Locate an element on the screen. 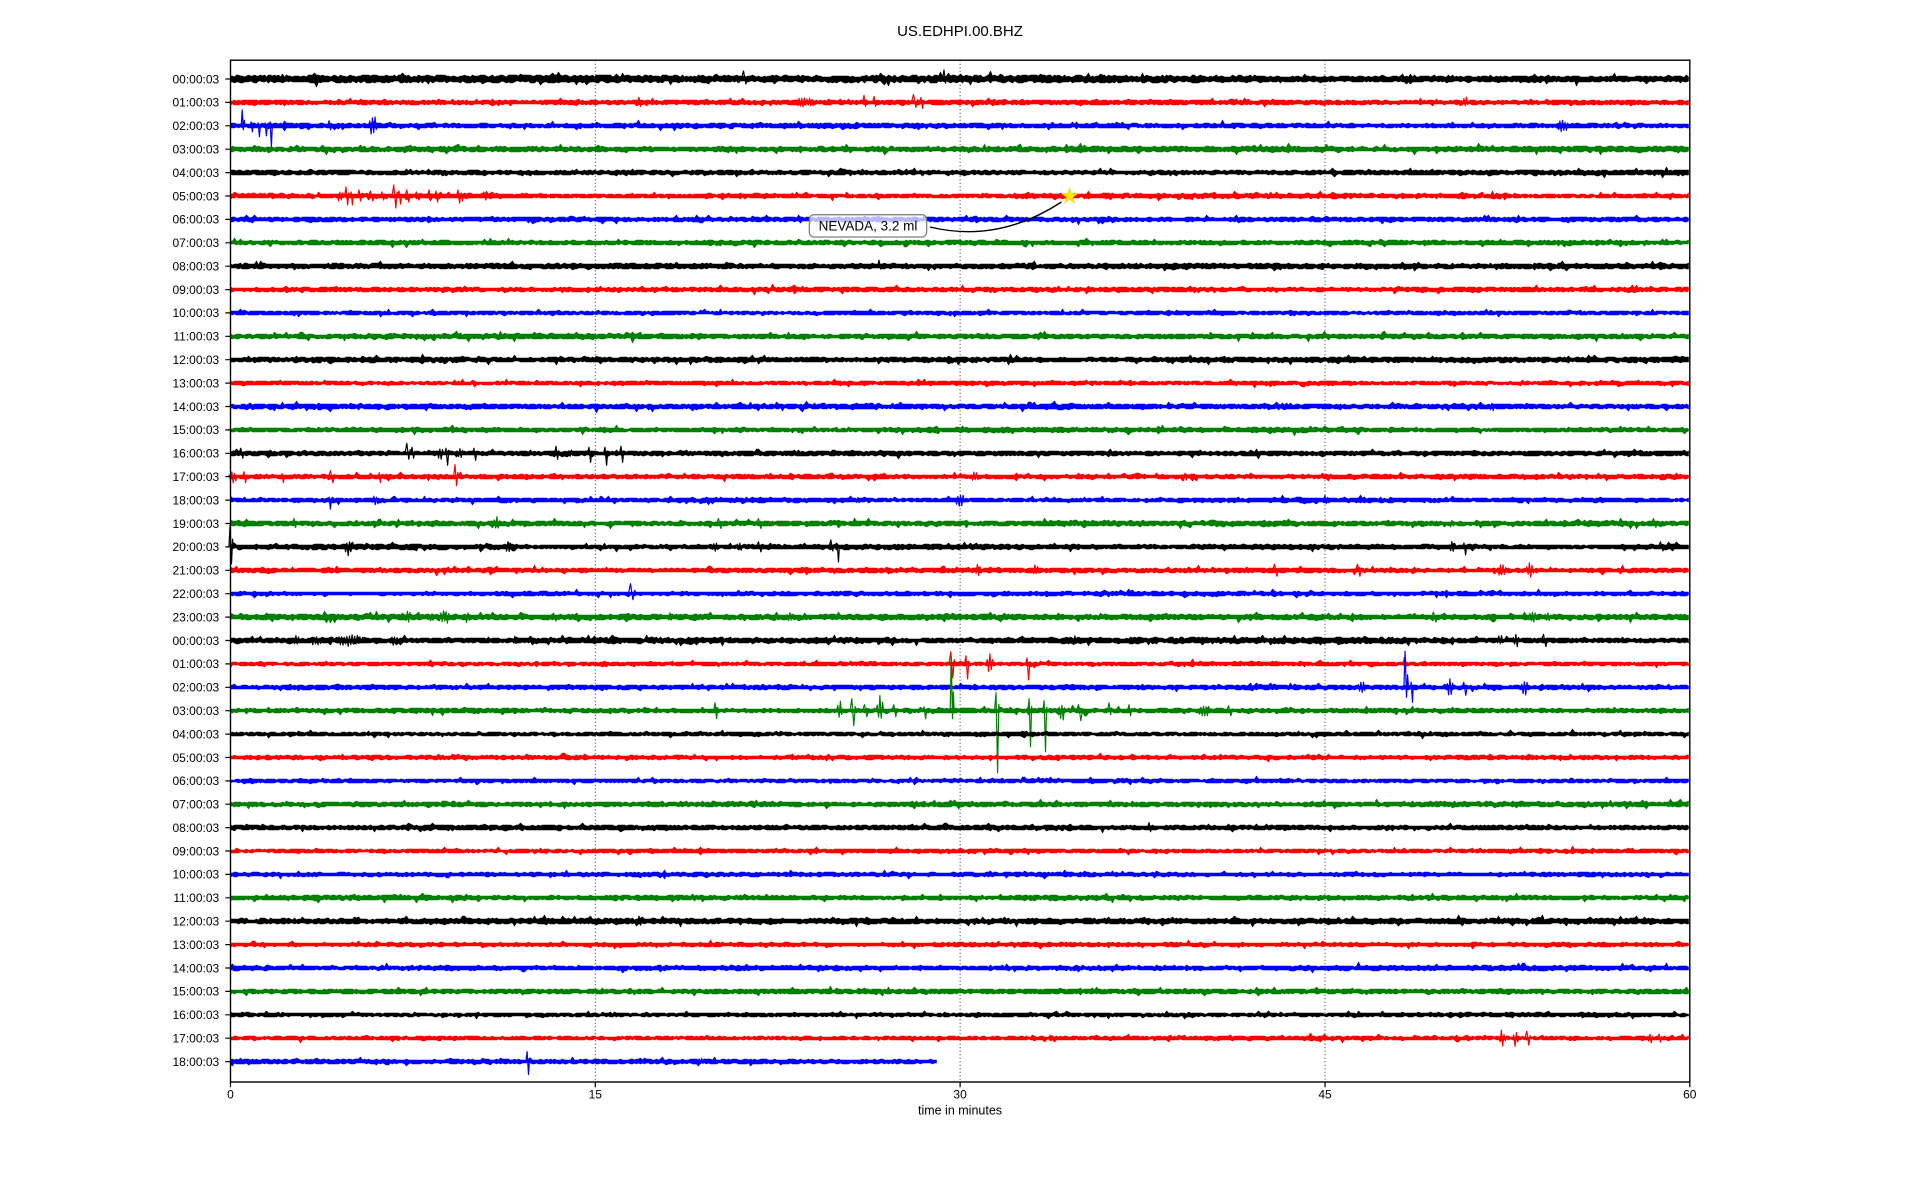 The height and width of the screenshot is (1200, 1920). svg-text: 60 is located at coordinates (1690, 1095).